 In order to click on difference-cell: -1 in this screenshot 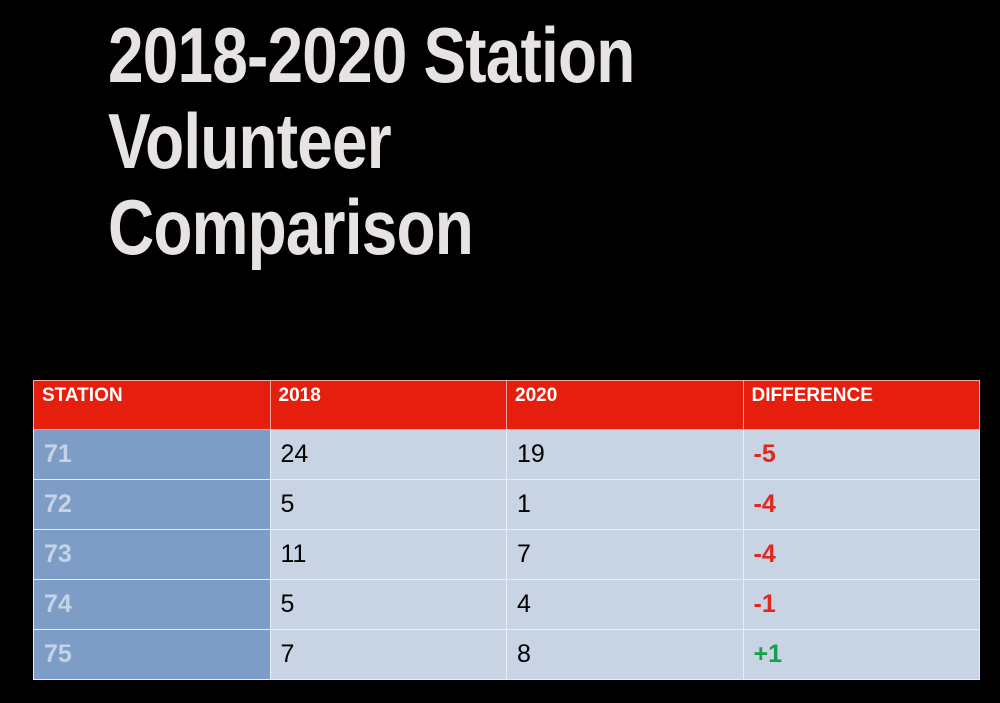, I will do `click(861, 604)`.